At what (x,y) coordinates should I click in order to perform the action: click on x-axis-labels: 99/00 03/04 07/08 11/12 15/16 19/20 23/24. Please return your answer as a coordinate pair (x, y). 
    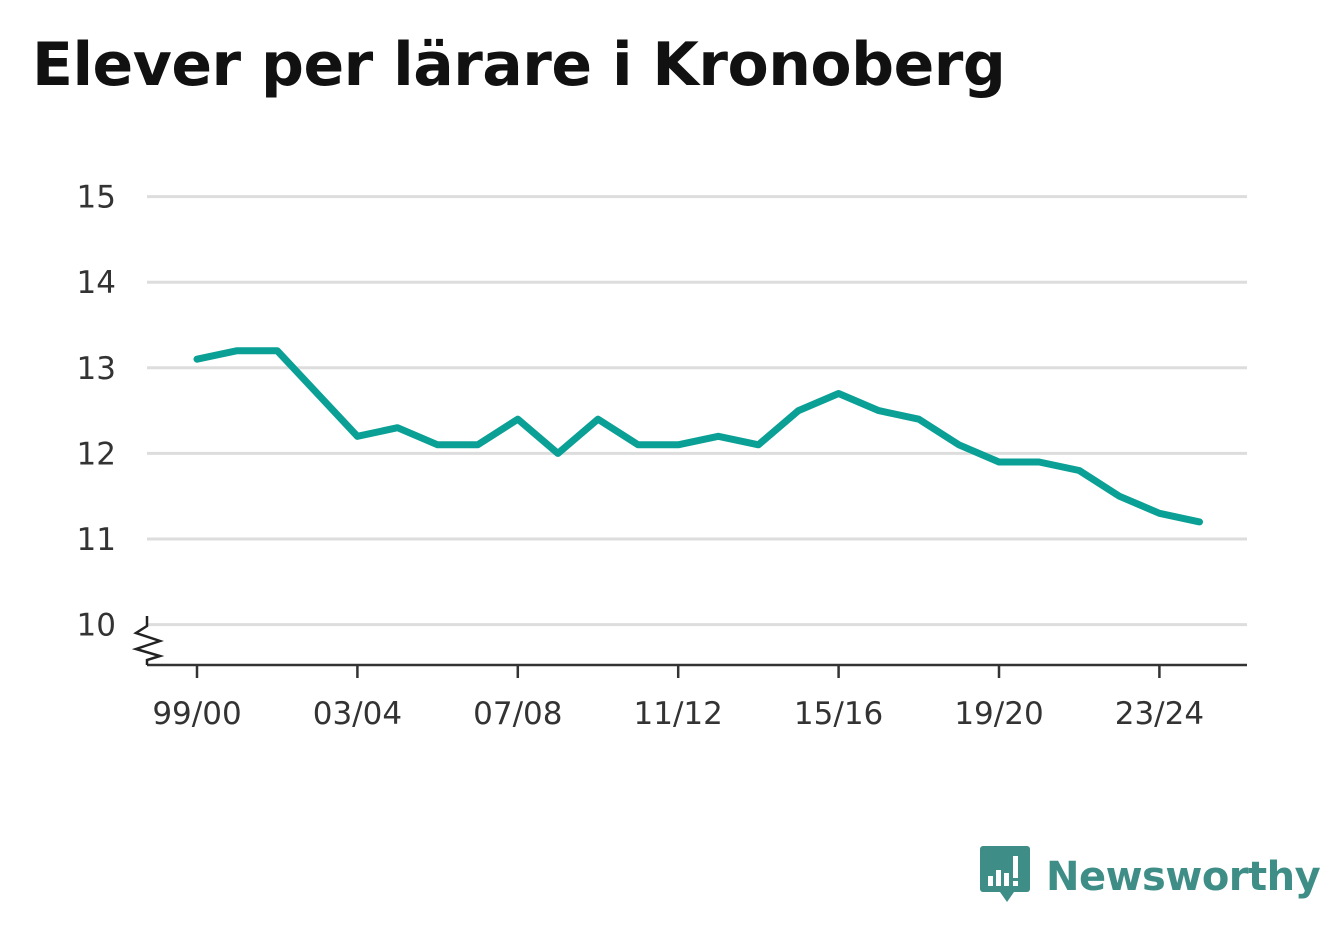
    Looking at the image, I should click on (678, 714).